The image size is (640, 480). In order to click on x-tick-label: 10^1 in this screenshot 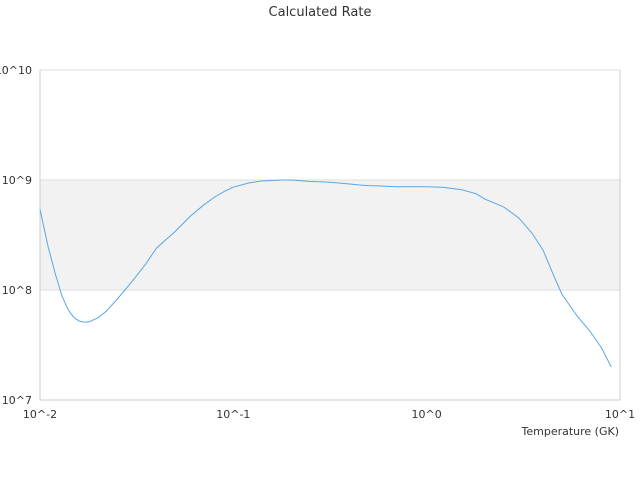, I will do `click(620, 414)`.